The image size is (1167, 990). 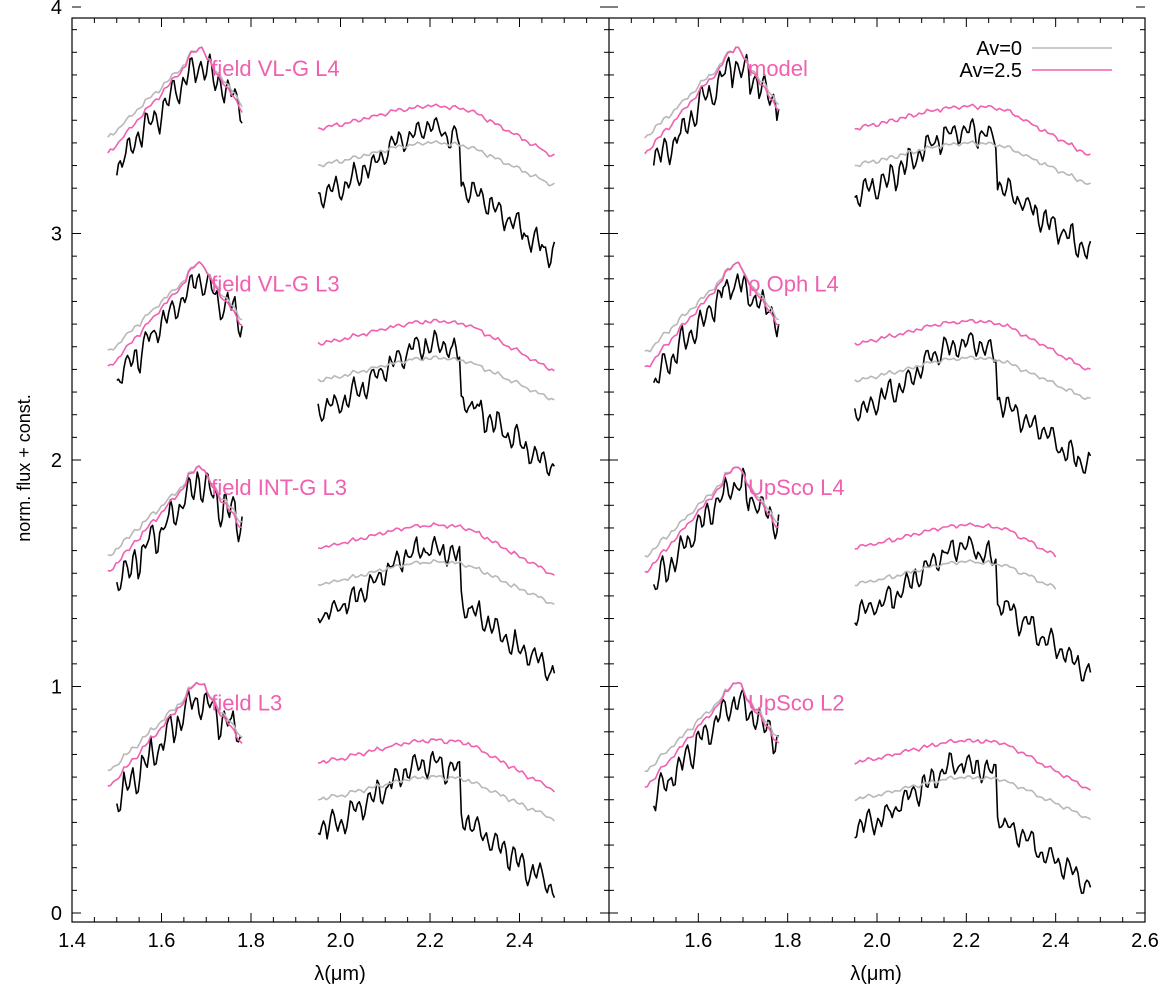 I want to click on x-tick-label: 2.6, so click(x=1145, y=941).